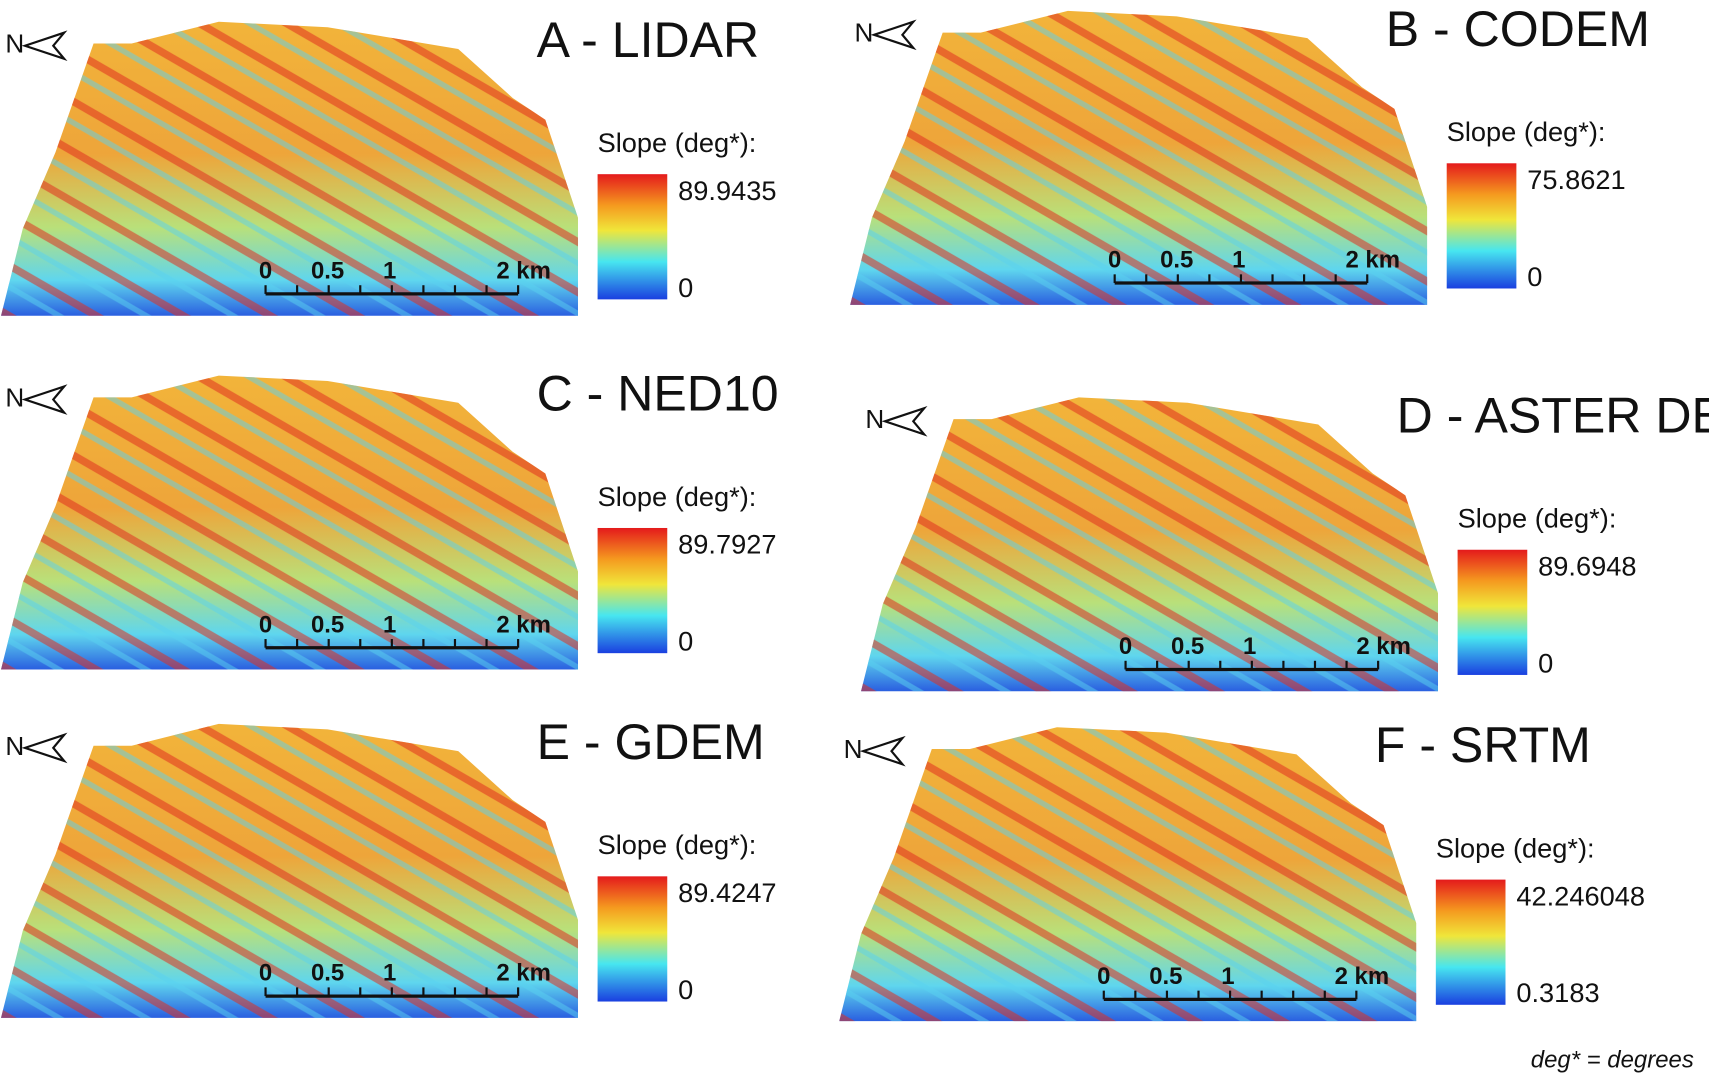 The height and width of the screenshot is (1081, 1709). I want to click on legend-min: 0.3183, so click(1557, 992).